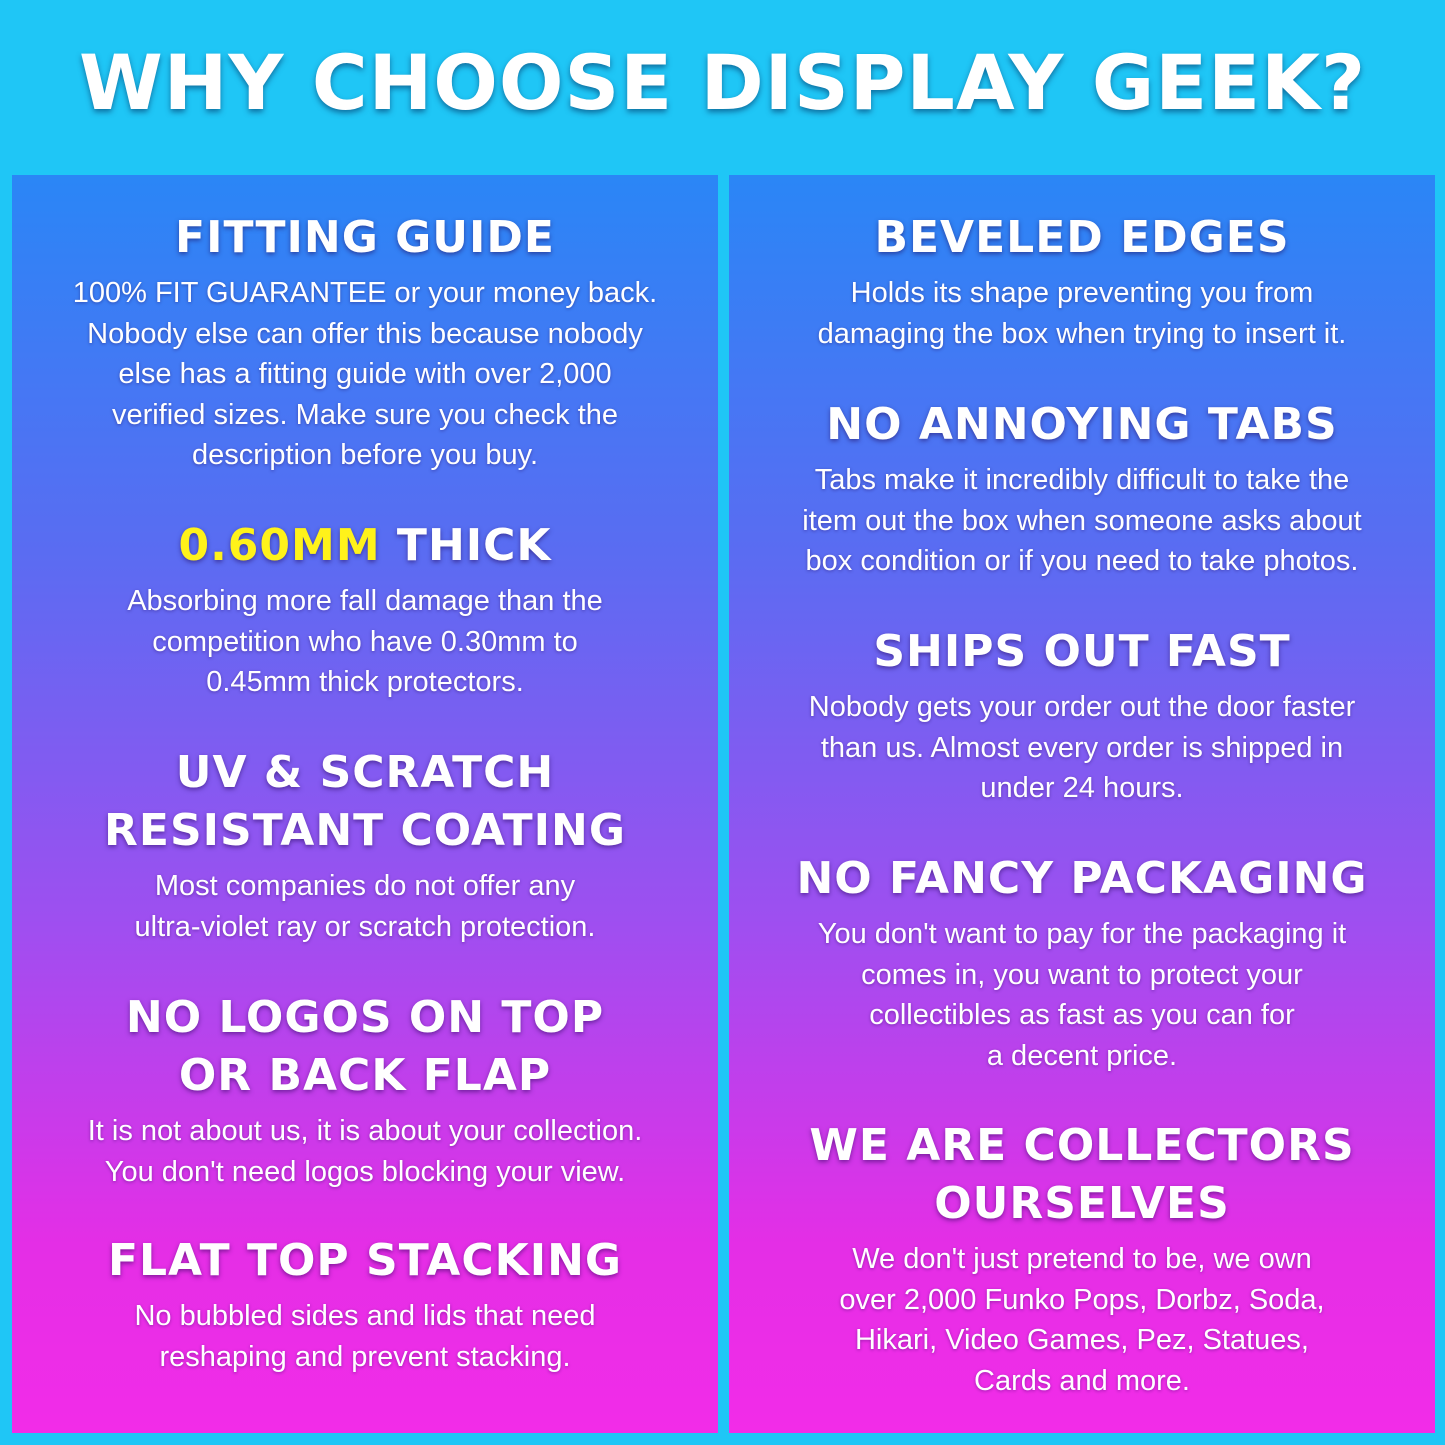 Image resolution: width=1445 pixels, height=1445 pixels. Describe the element at coordinates (1082, 1299) in the screenshot. I see `description-line: over 2,000 Funko Pops, Dorbz, Soda,` at that location.